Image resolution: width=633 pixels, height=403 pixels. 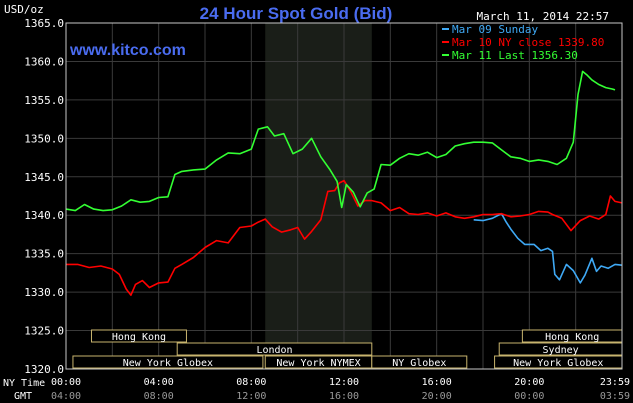 I want to click on legend-entry: Mar 11 Last 1356.30, so click(x=515, y=55).